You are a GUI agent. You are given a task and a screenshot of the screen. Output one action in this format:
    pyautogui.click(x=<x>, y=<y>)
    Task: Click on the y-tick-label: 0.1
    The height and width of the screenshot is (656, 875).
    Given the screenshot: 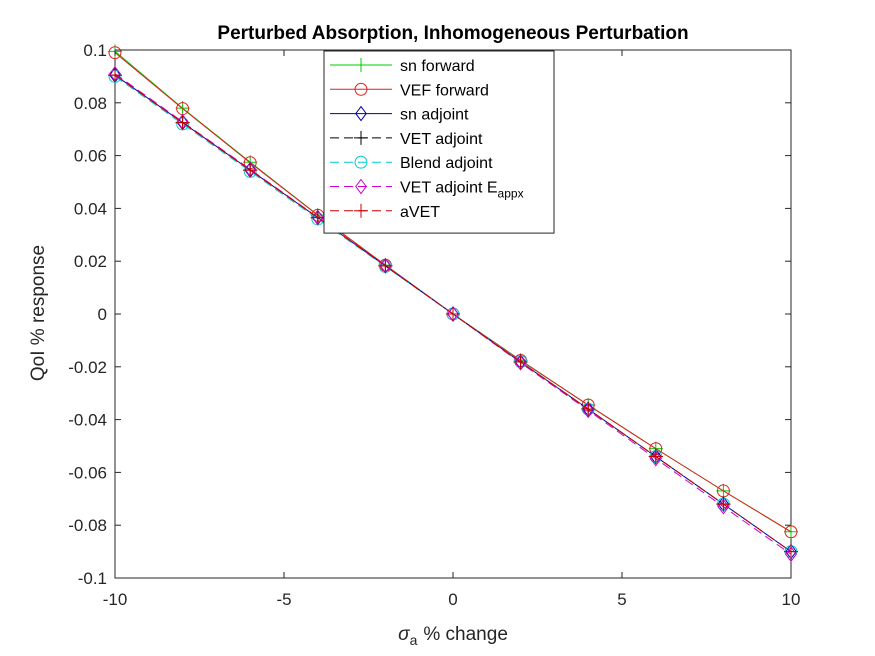 What is the action you would take?
    pyautogui.click(x=95, y=50)
    